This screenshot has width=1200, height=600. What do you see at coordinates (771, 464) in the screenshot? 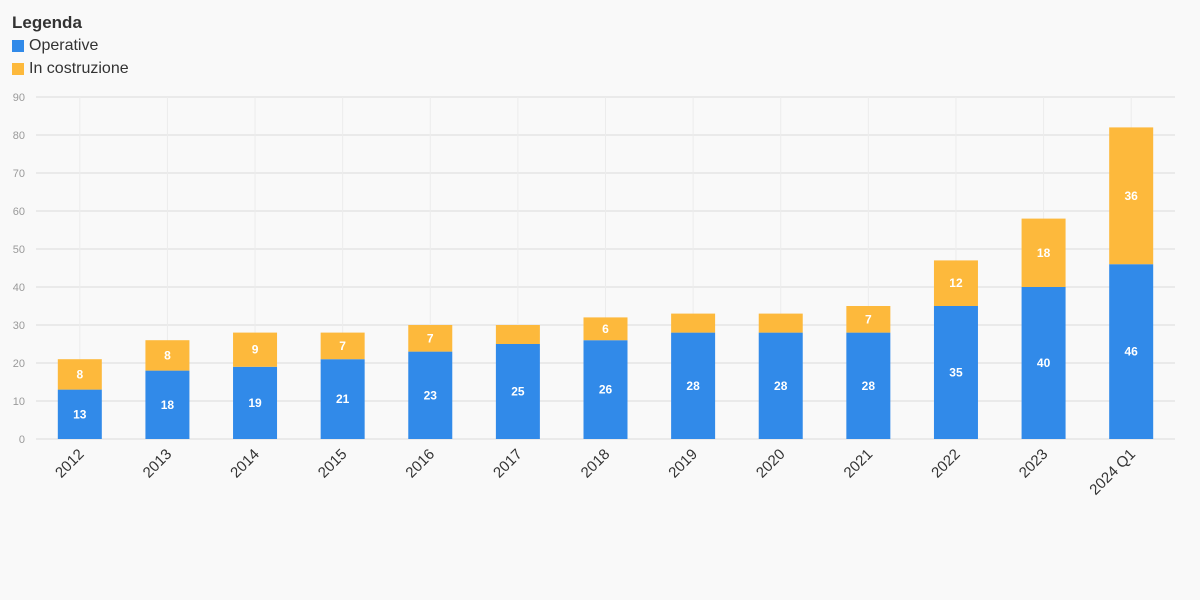
I see `x-tick-label: 2020` at bounding box center [771, 464].